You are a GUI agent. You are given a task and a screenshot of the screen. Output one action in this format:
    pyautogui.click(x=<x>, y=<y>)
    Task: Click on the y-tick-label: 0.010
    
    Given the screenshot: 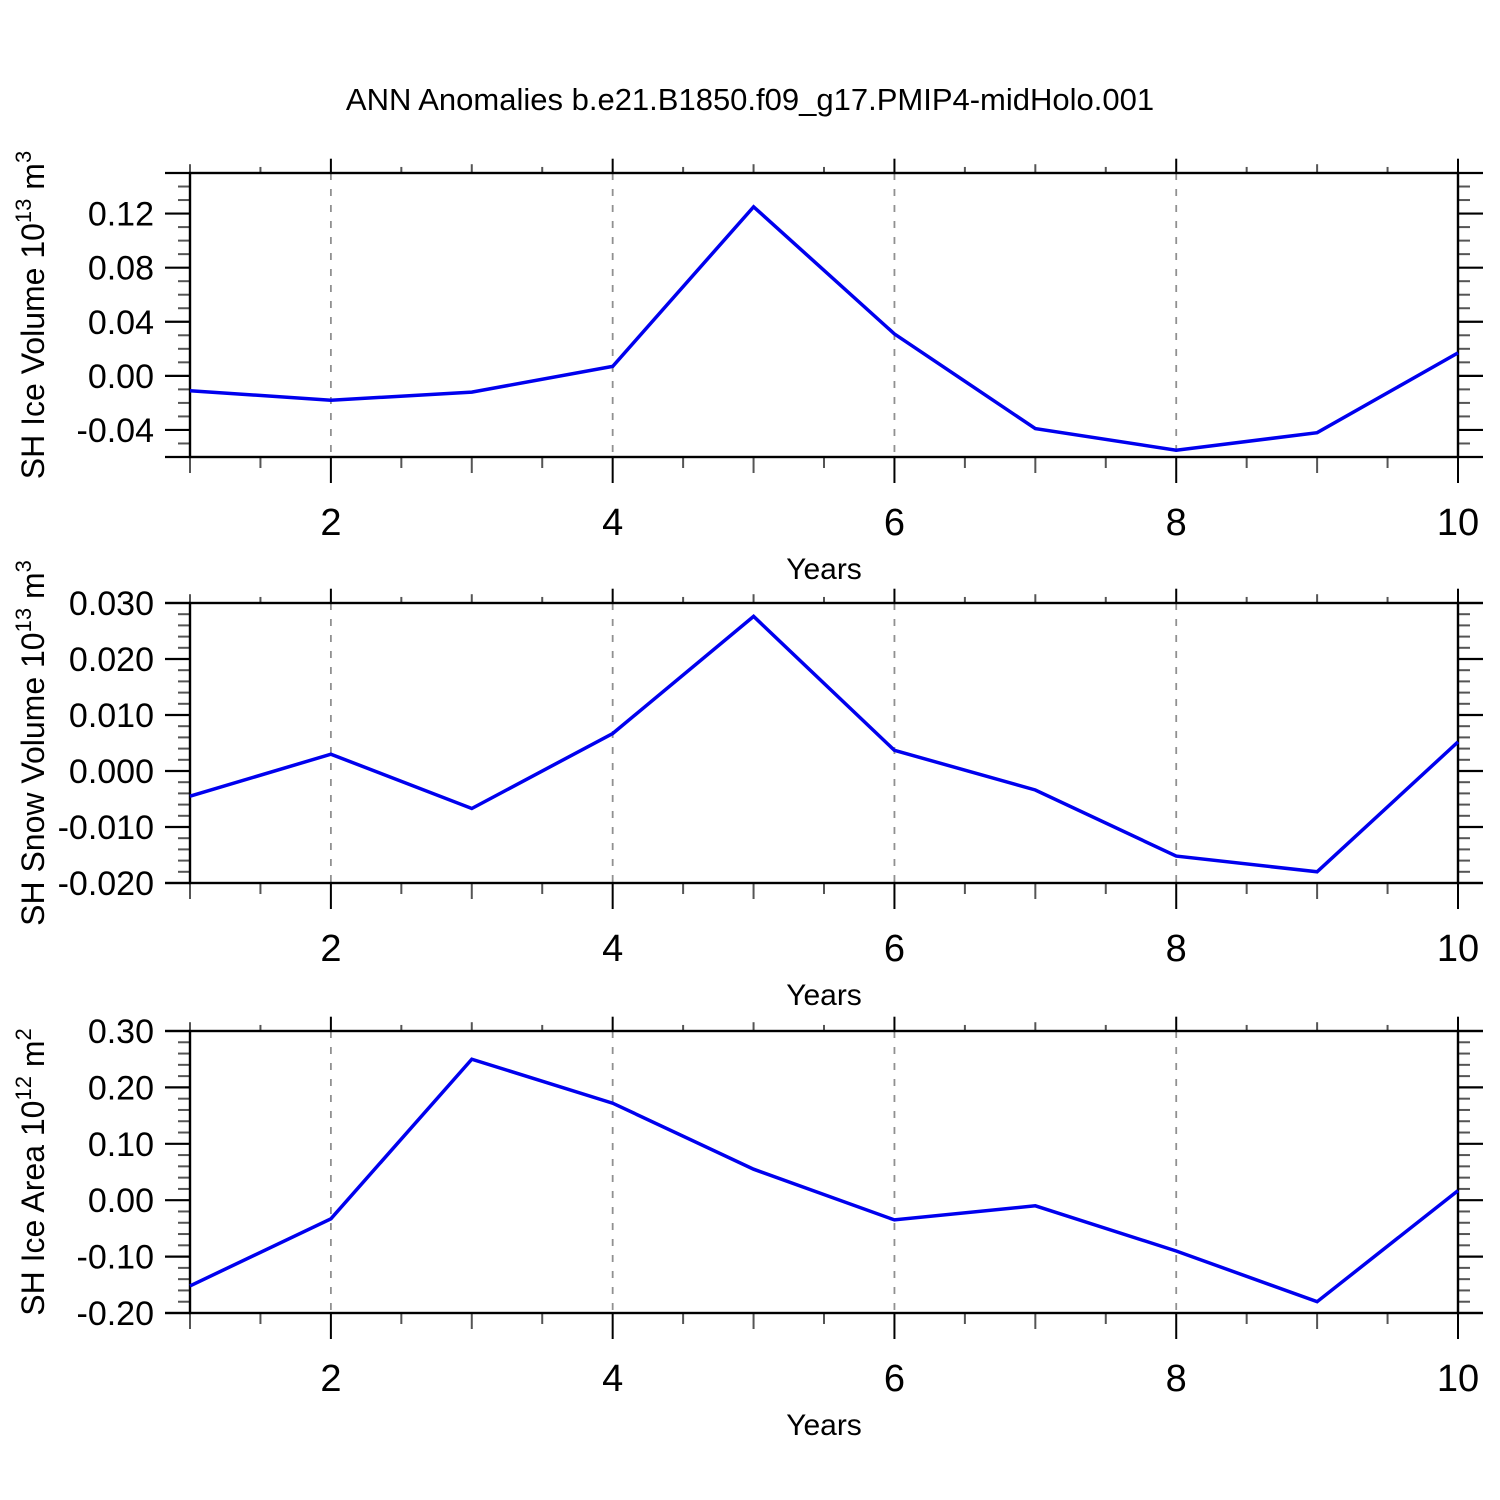 What is the action you would take?
    pyautogui.click(x=111, y=716)
    